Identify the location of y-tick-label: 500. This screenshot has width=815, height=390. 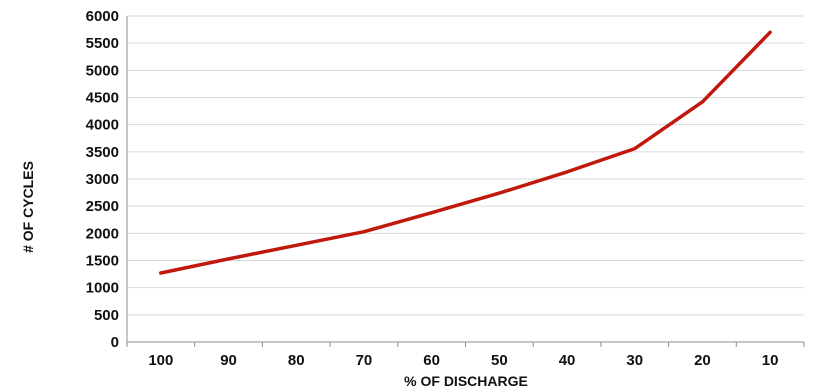
(106, 315).